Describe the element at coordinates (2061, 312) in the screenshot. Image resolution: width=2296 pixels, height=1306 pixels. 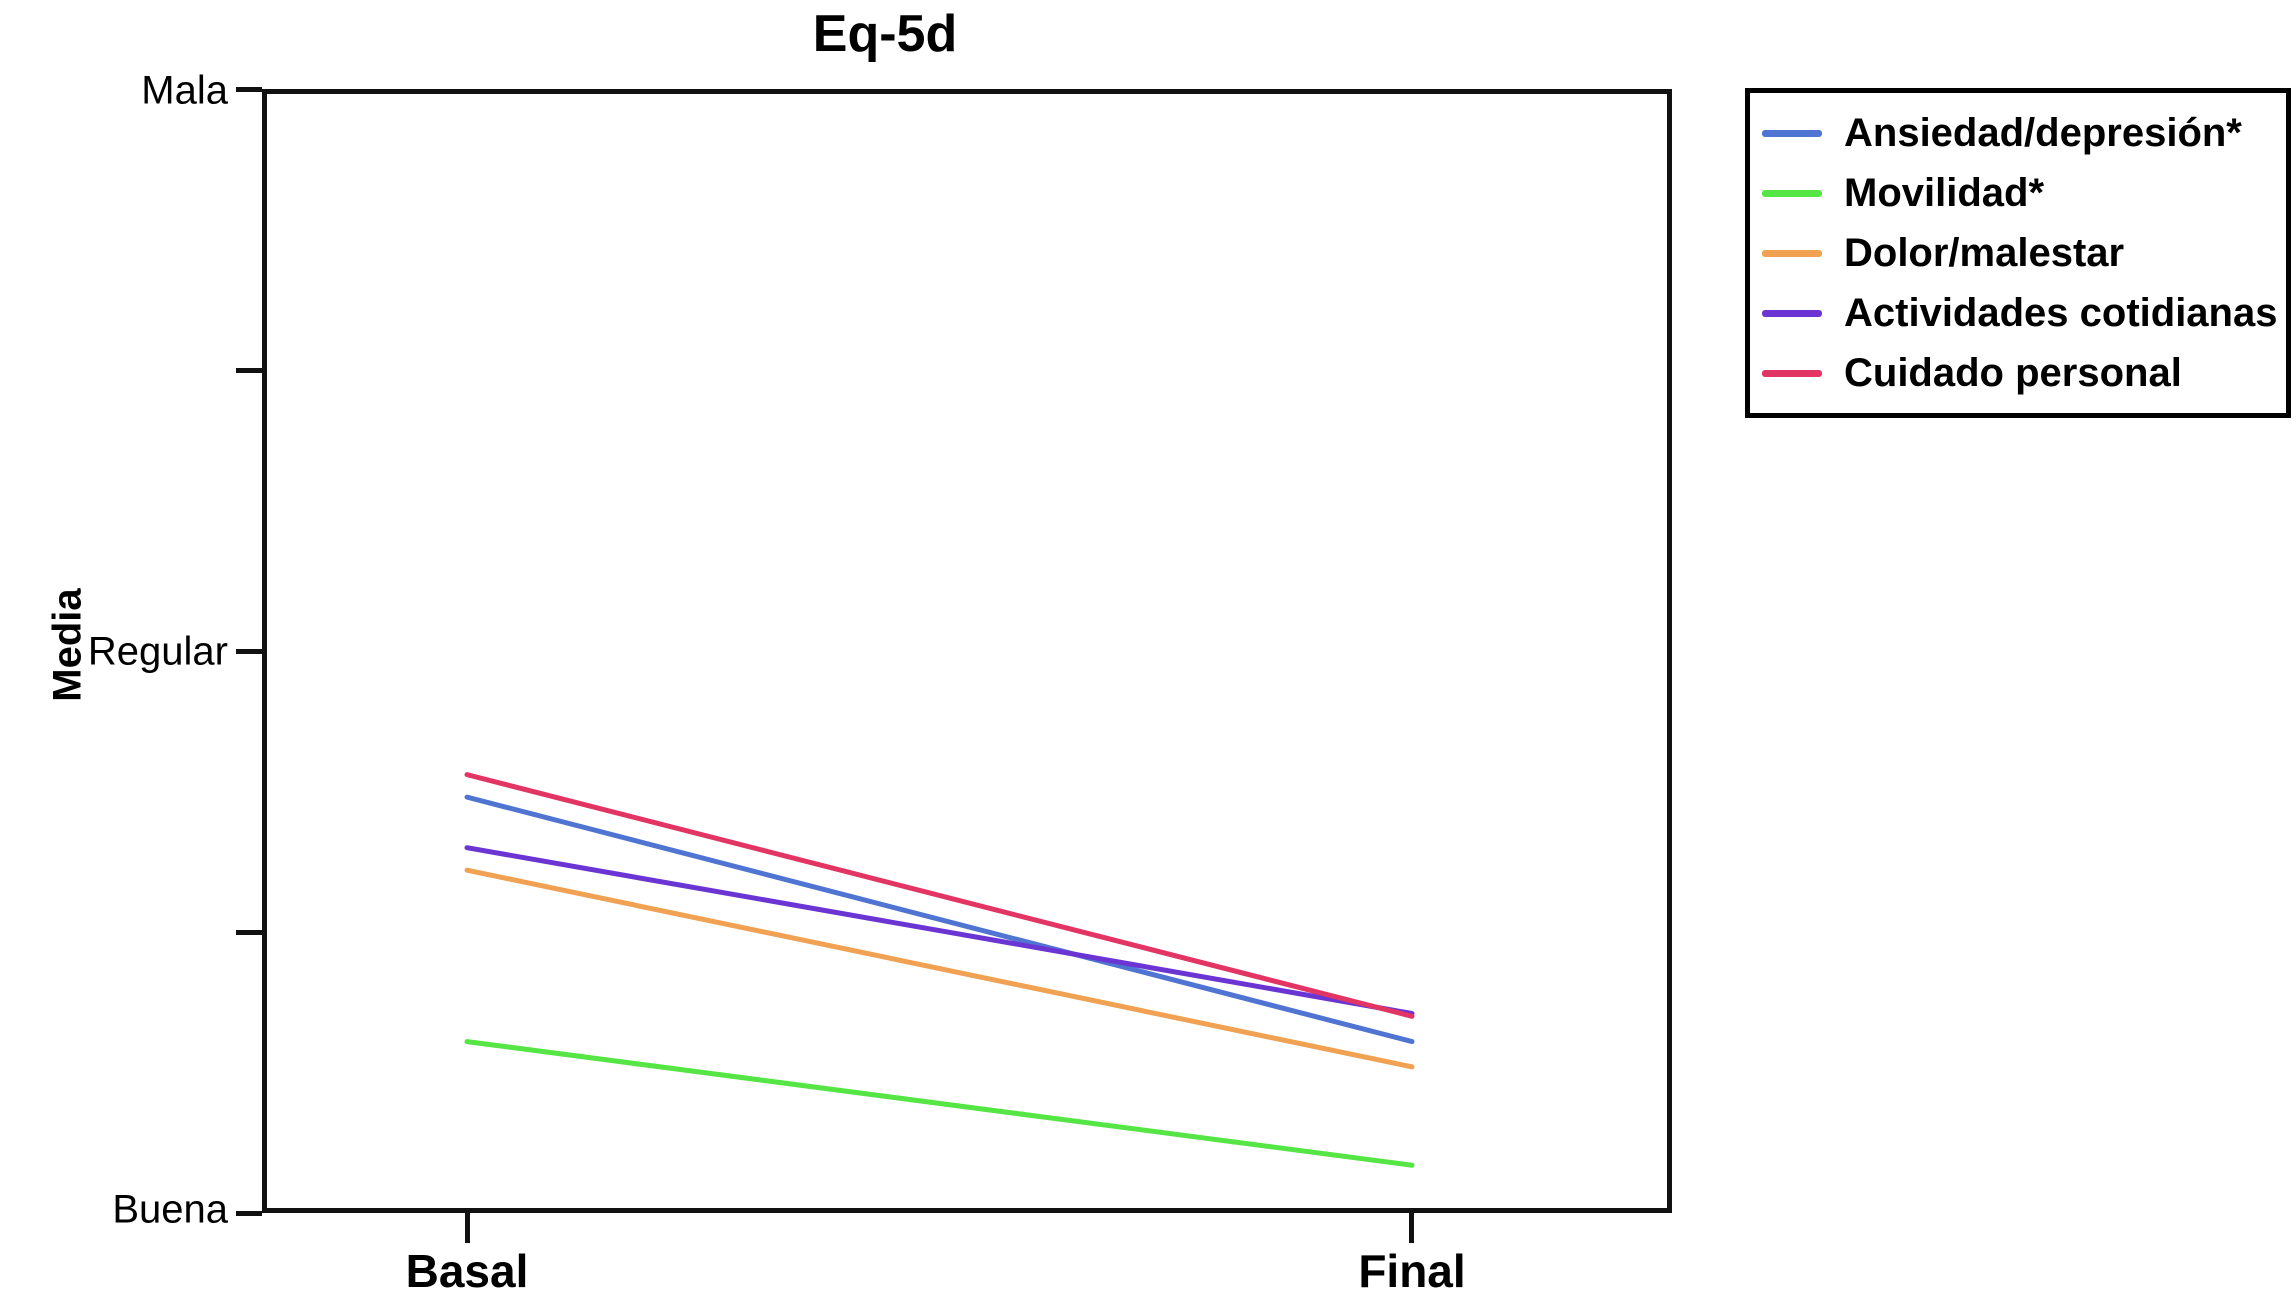
I see `legend-label: Actividades cotidianas` at that location.